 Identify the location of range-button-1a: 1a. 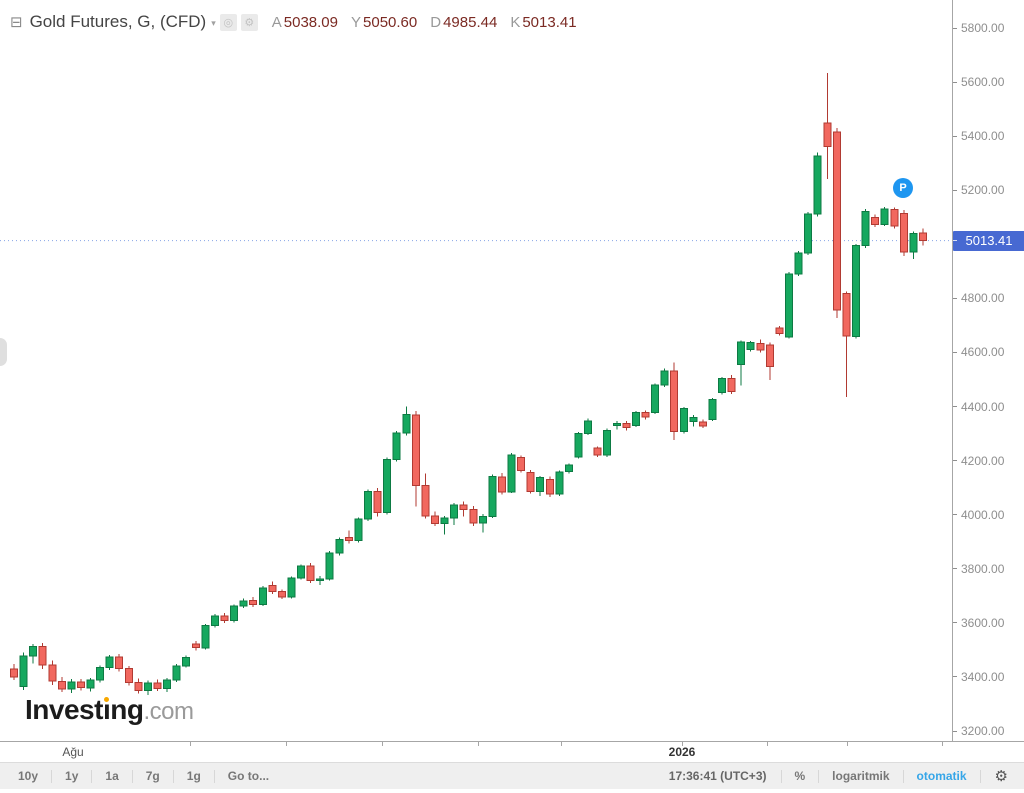
(111, 776).